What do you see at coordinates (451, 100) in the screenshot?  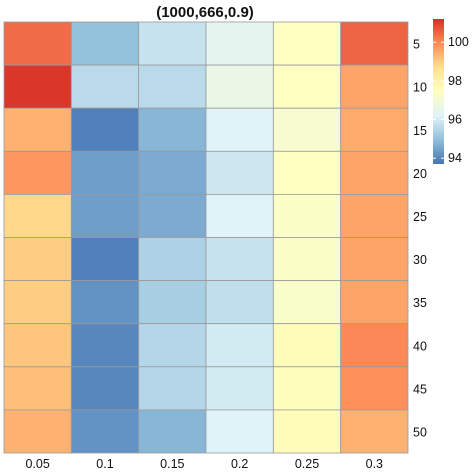 I see `color-legend-ticks: 94 96 98 100` at bounding box center [451, 100].